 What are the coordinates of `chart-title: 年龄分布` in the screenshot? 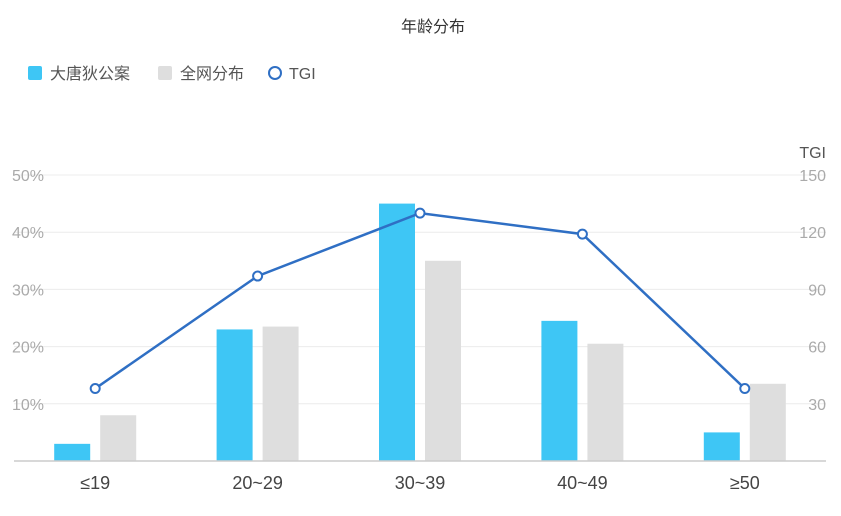 It's located at (433, 27).